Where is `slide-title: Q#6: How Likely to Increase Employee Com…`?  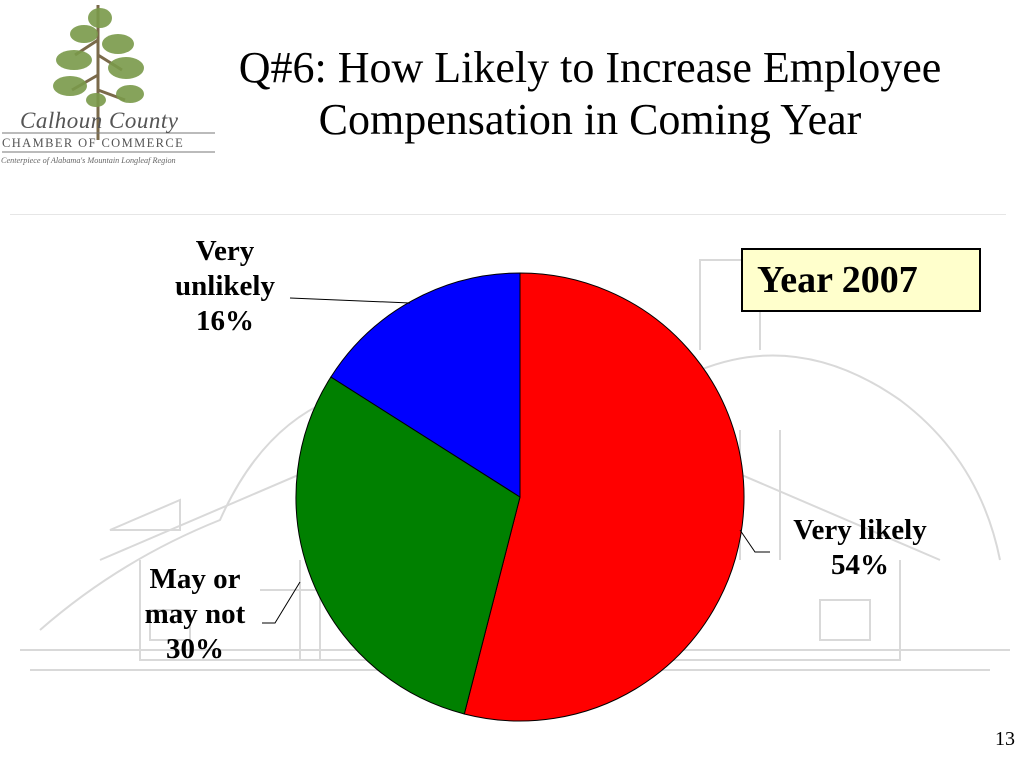 slide-title: Q#6: How Likely to Increase Employee Com… is located at coordinates (587, 94).